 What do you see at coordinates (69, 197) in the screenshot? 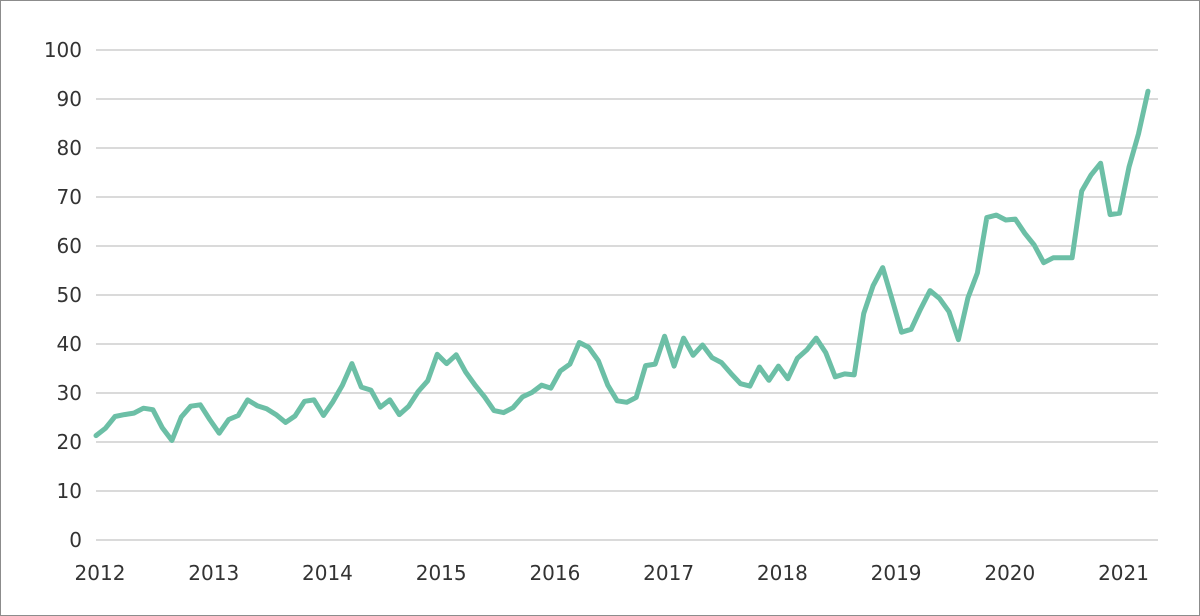
I see `y-tick-label: 70` at bounding box center [69, 197].